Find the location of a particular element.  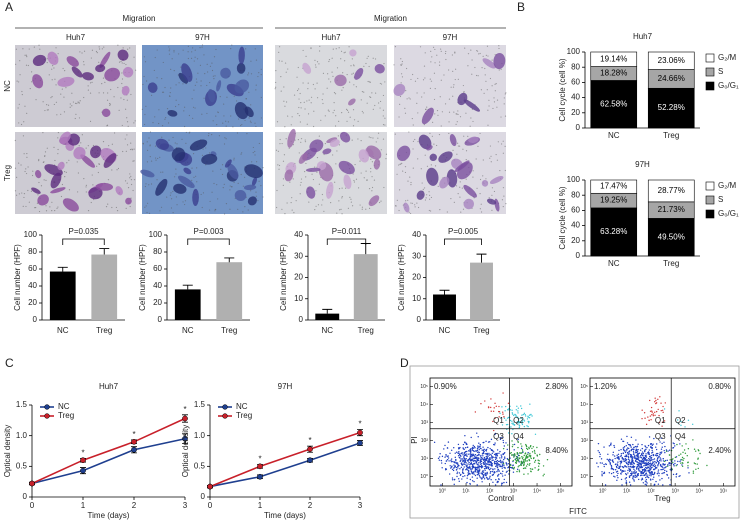

legend-swatch is located at coordinates (710, 58).